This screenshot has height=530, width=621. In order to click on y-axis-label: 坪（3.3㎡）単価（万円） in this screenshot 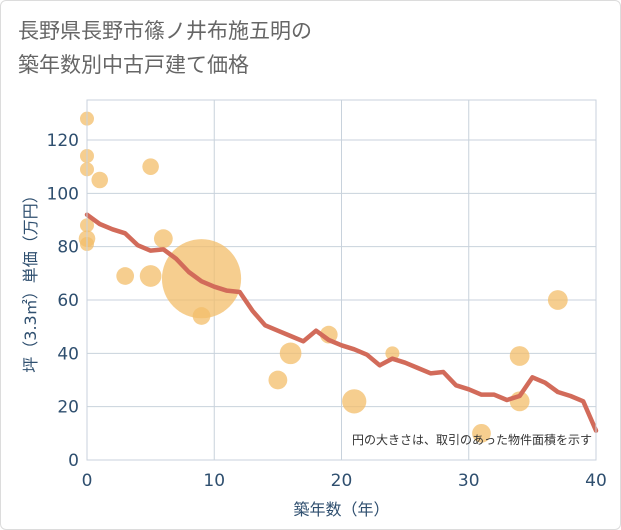, I will do `click(30, 279)`.